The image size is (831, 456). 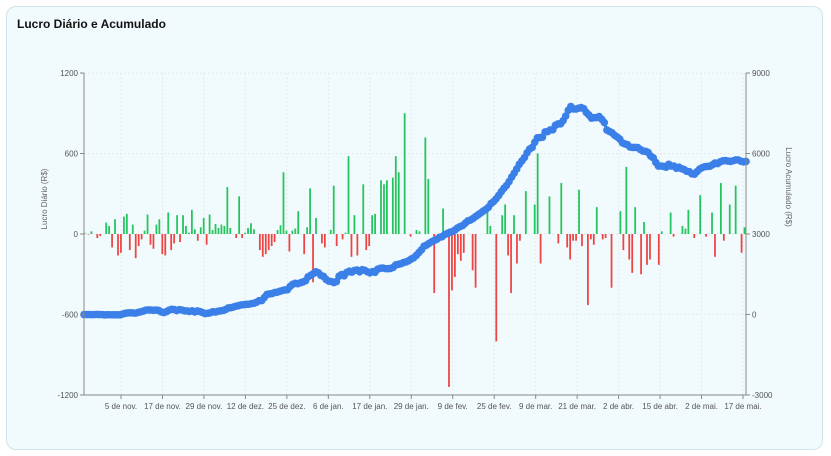 What do you see at coordinates (494, 406) in the screenshot?
I see `x-tick-label: 25 de fev.` at bounding box center [494, 406].